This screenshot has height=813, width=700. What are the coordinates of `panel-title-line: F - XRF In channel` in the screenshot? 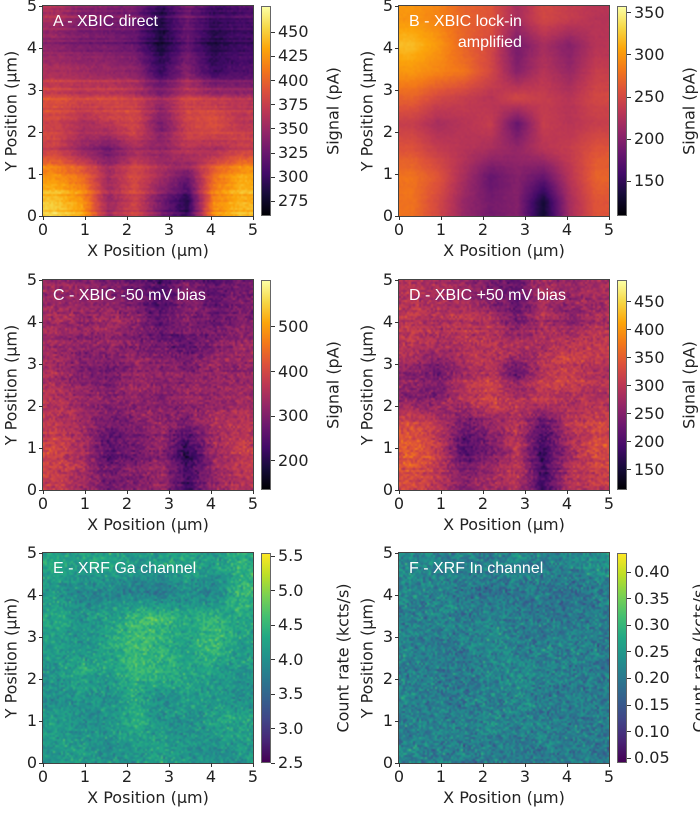 It's located at (476, 568).